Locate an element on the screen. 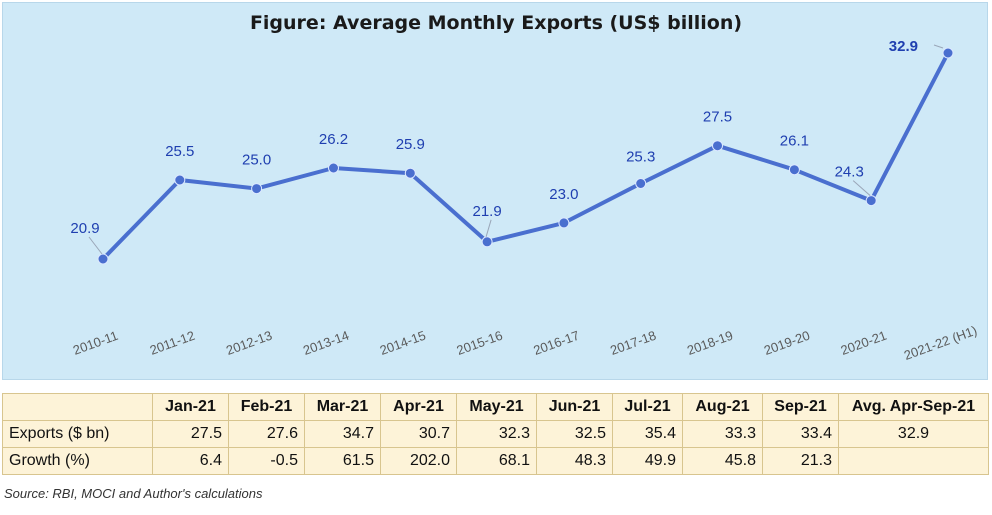 Image resolution: width=992 pixels, height=515 pixels. x-tick-label: 2018-19 is located at coordinates (710, 343).